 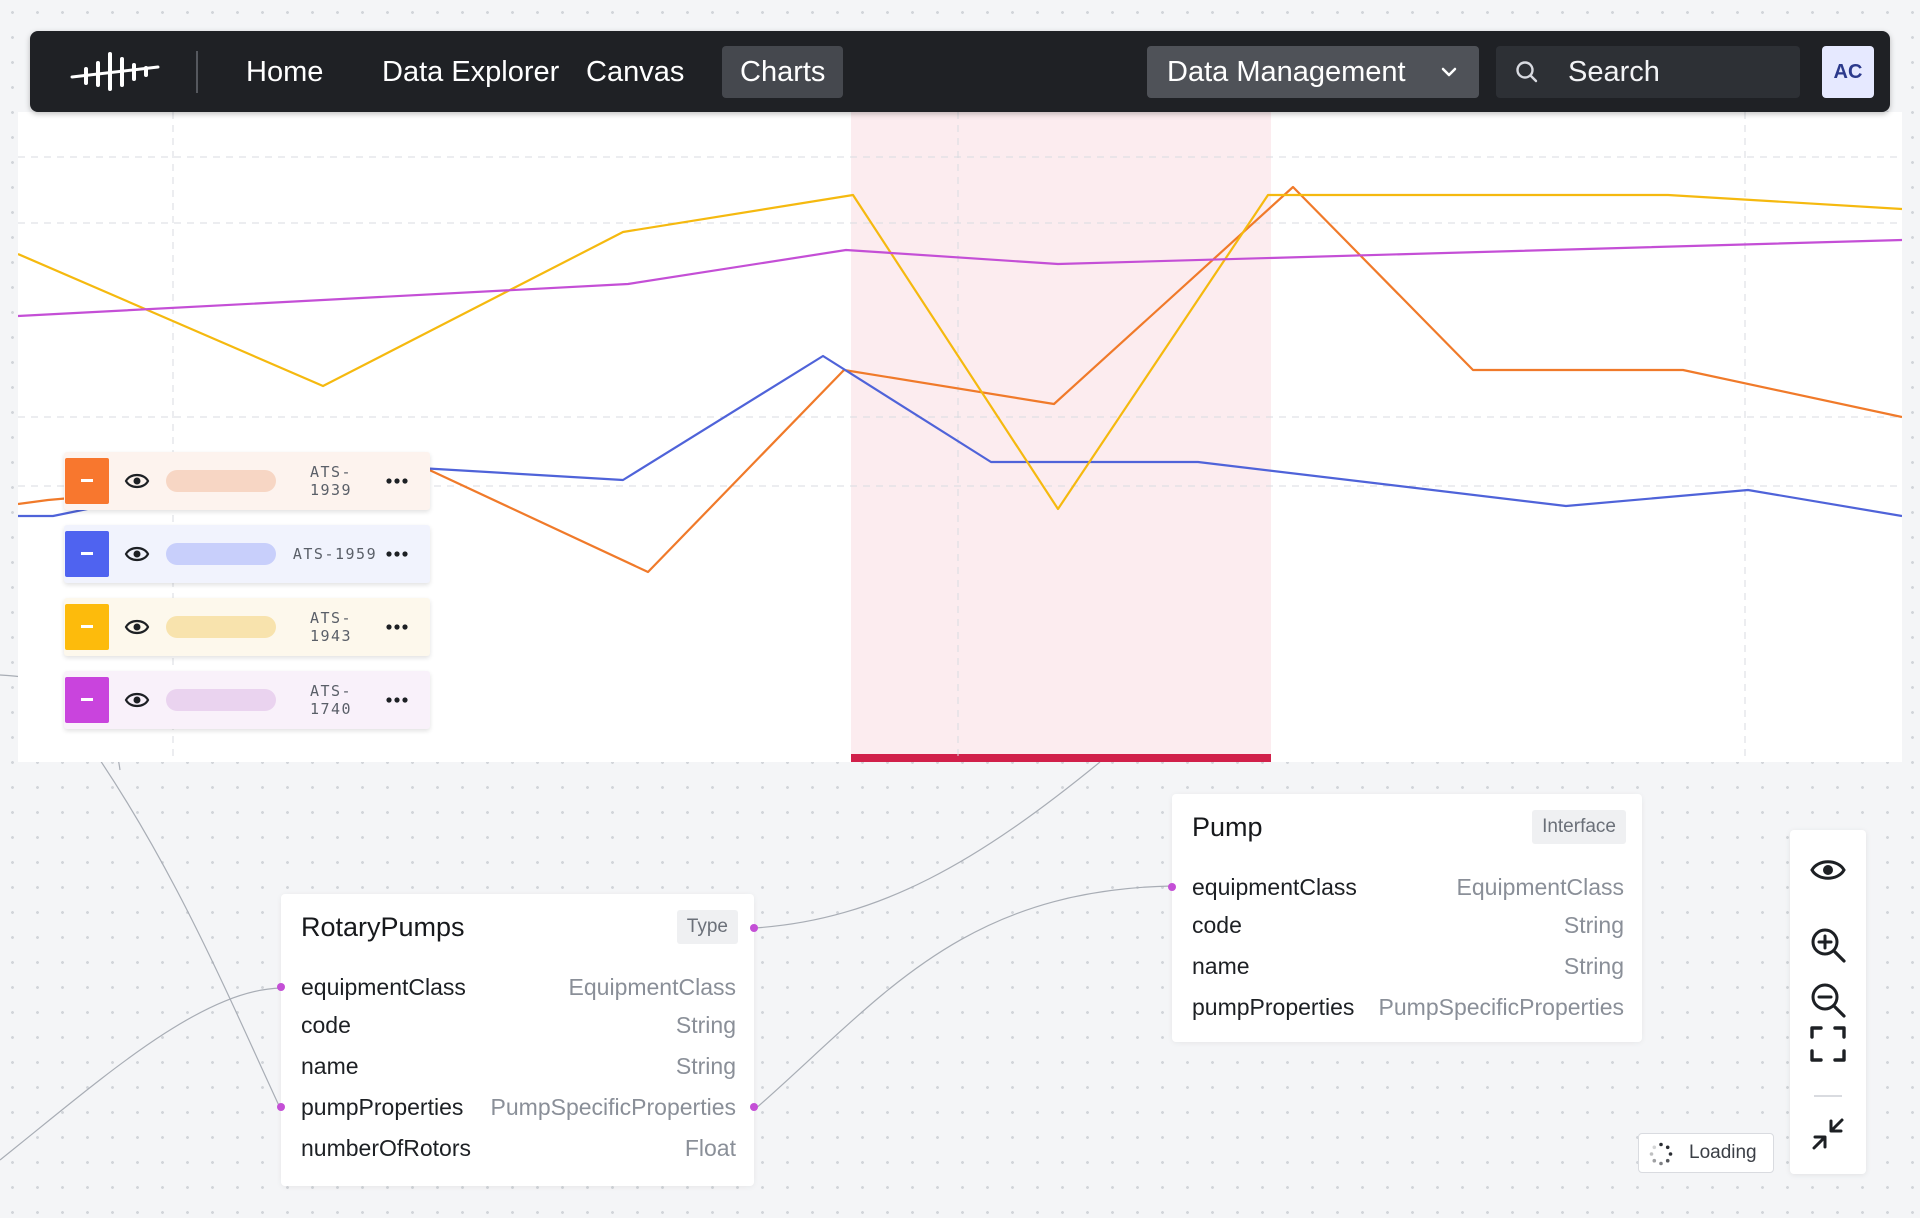 I want to click on zoom-in-icon, so click(x=1828, y=945).